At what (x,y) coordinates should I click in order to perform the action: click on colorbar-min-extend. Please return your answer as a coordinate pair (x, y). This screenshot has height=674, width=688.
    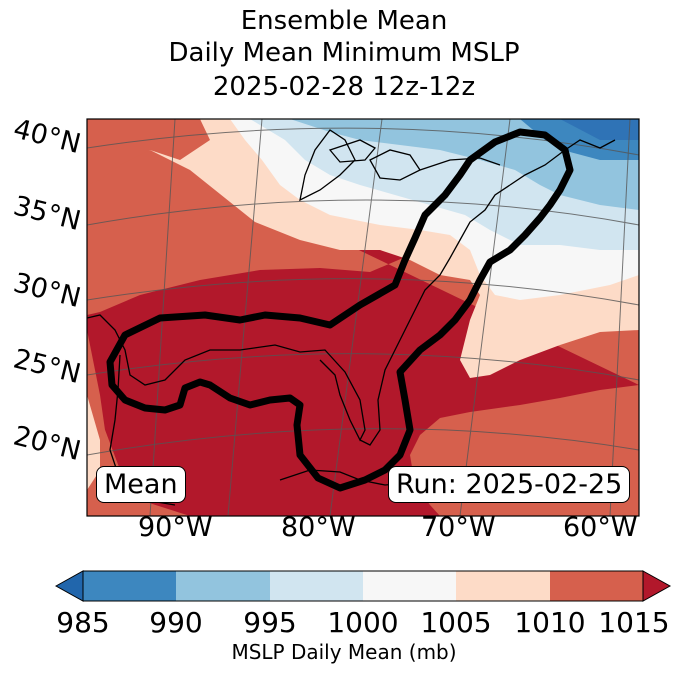
    Looking at the image, I should click on (69, 586).